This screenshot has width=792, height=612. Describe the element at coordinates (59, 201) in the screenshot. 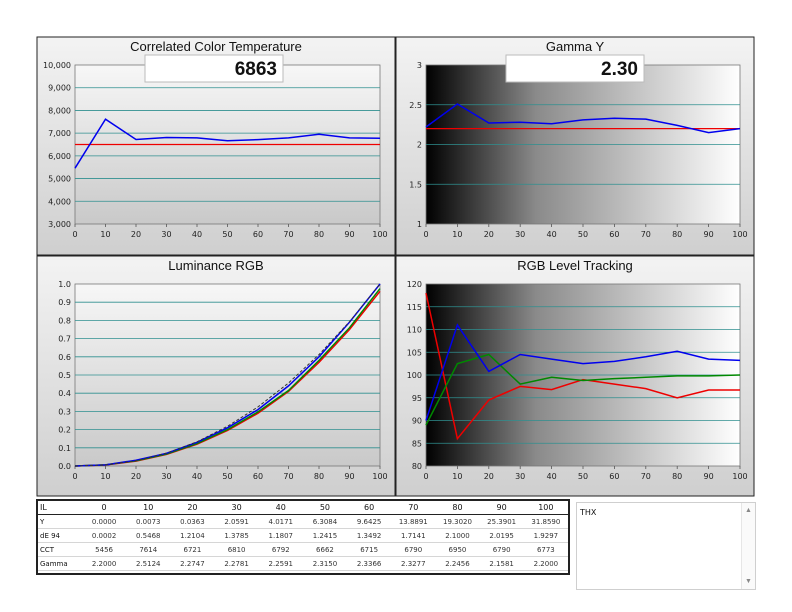

I see `y-tick-label: 4,000` at that location.